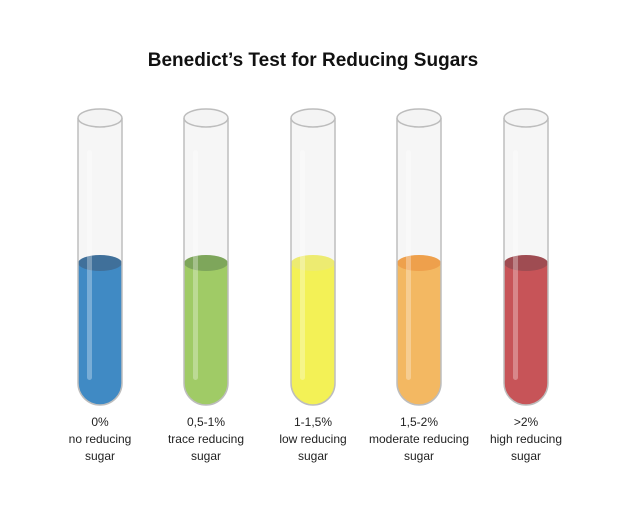 The image size is (626, 512). Describe the element at coordinates (313, 60) in the screenshot. I see `title: Benedict’s Test for Reducing Sugars` at that location.